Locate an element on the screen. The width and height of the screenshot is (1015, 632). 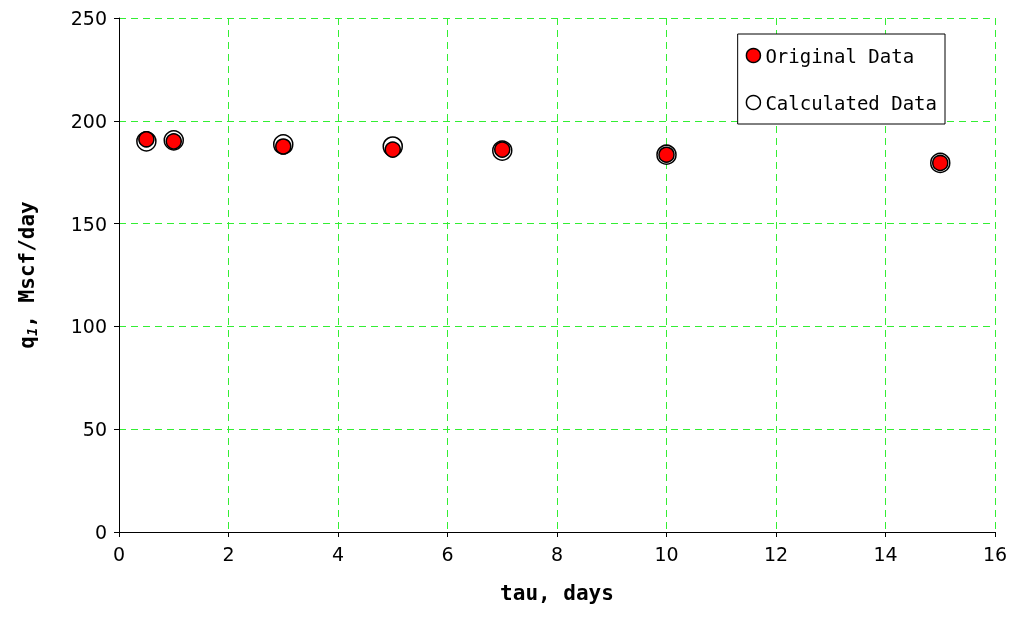
x-tick-label: 14 is located at coordinates (885, 553).